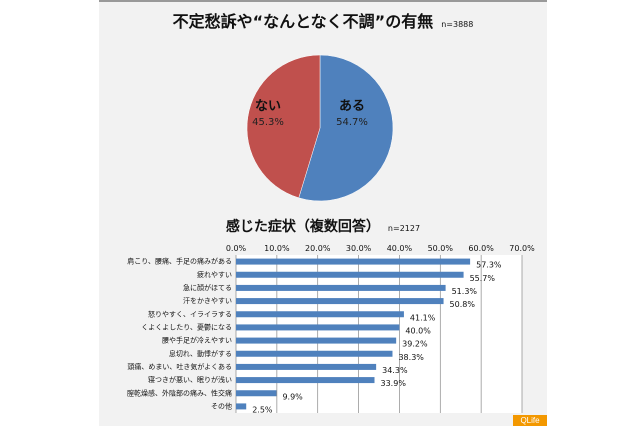  Describe the element at coordinates (292, 396) in the screenshot. I see `data-label: 9.9%` at that location.